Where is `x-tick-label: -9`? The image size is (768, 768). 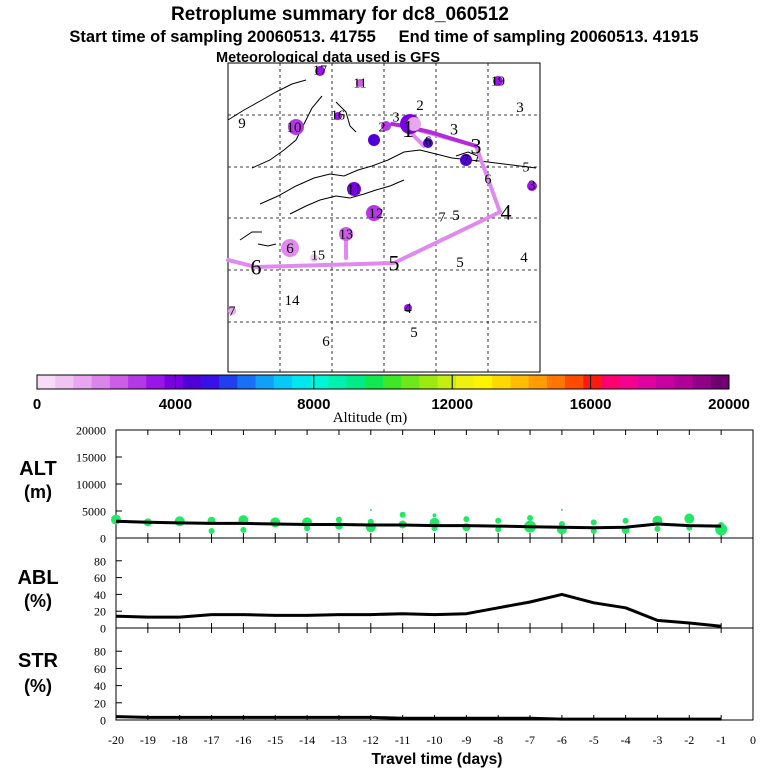
x-tick-label: -9 is located at coordinates (466, 740).